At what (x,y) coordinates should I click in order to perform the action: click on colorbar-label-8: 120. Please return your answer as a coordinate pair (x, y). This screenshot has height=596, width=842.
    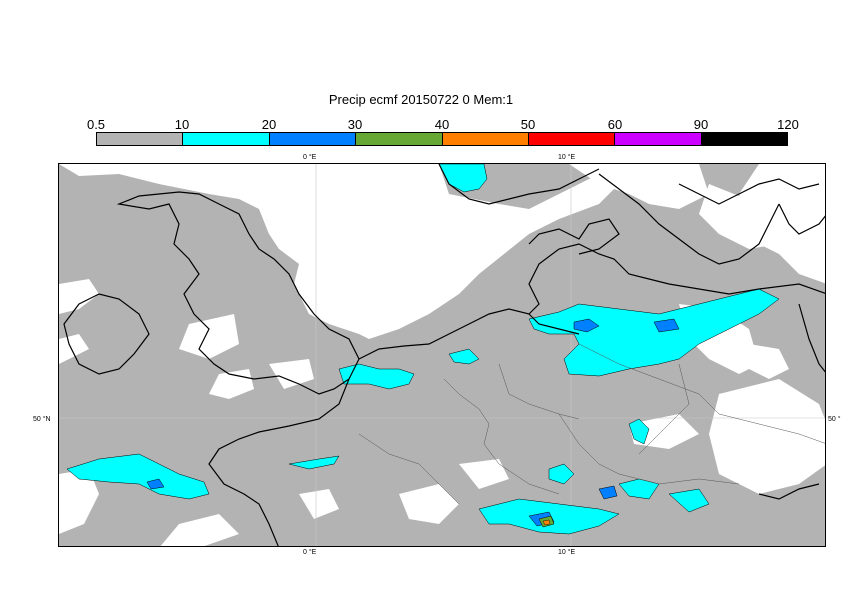
    Looking at the image, I should click on (788, 124).